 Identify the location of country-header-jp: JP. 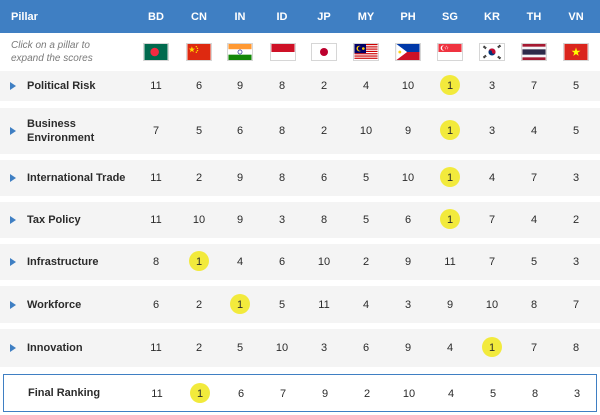
(324, 17).